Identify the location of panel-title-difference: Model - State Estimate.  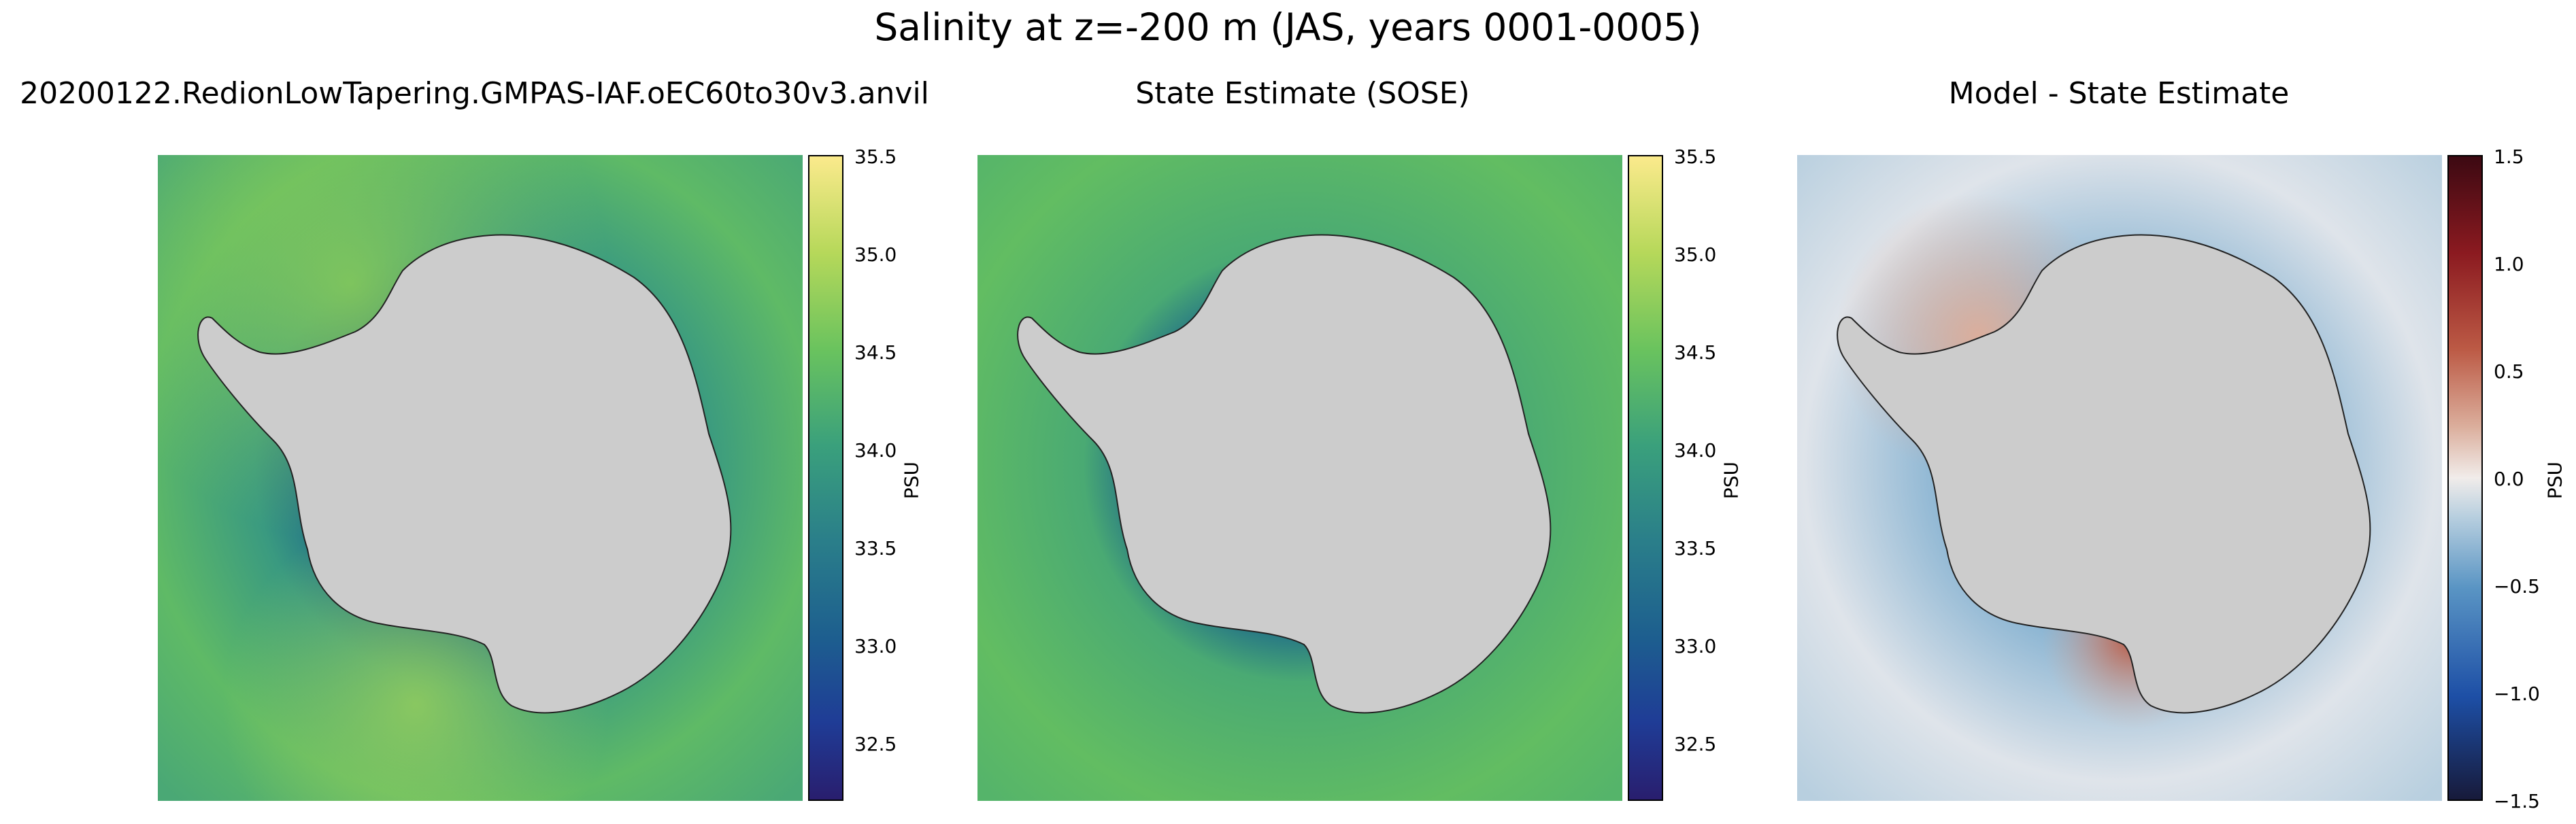
(2119, 93).